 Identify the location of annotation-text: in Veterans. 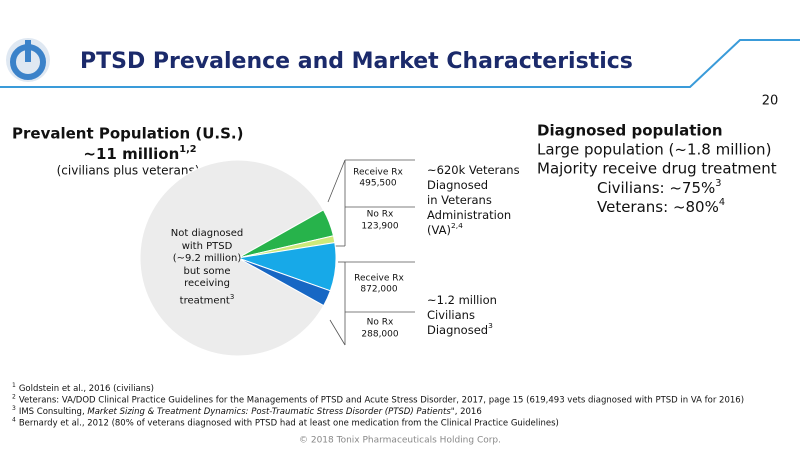
(459, 200).